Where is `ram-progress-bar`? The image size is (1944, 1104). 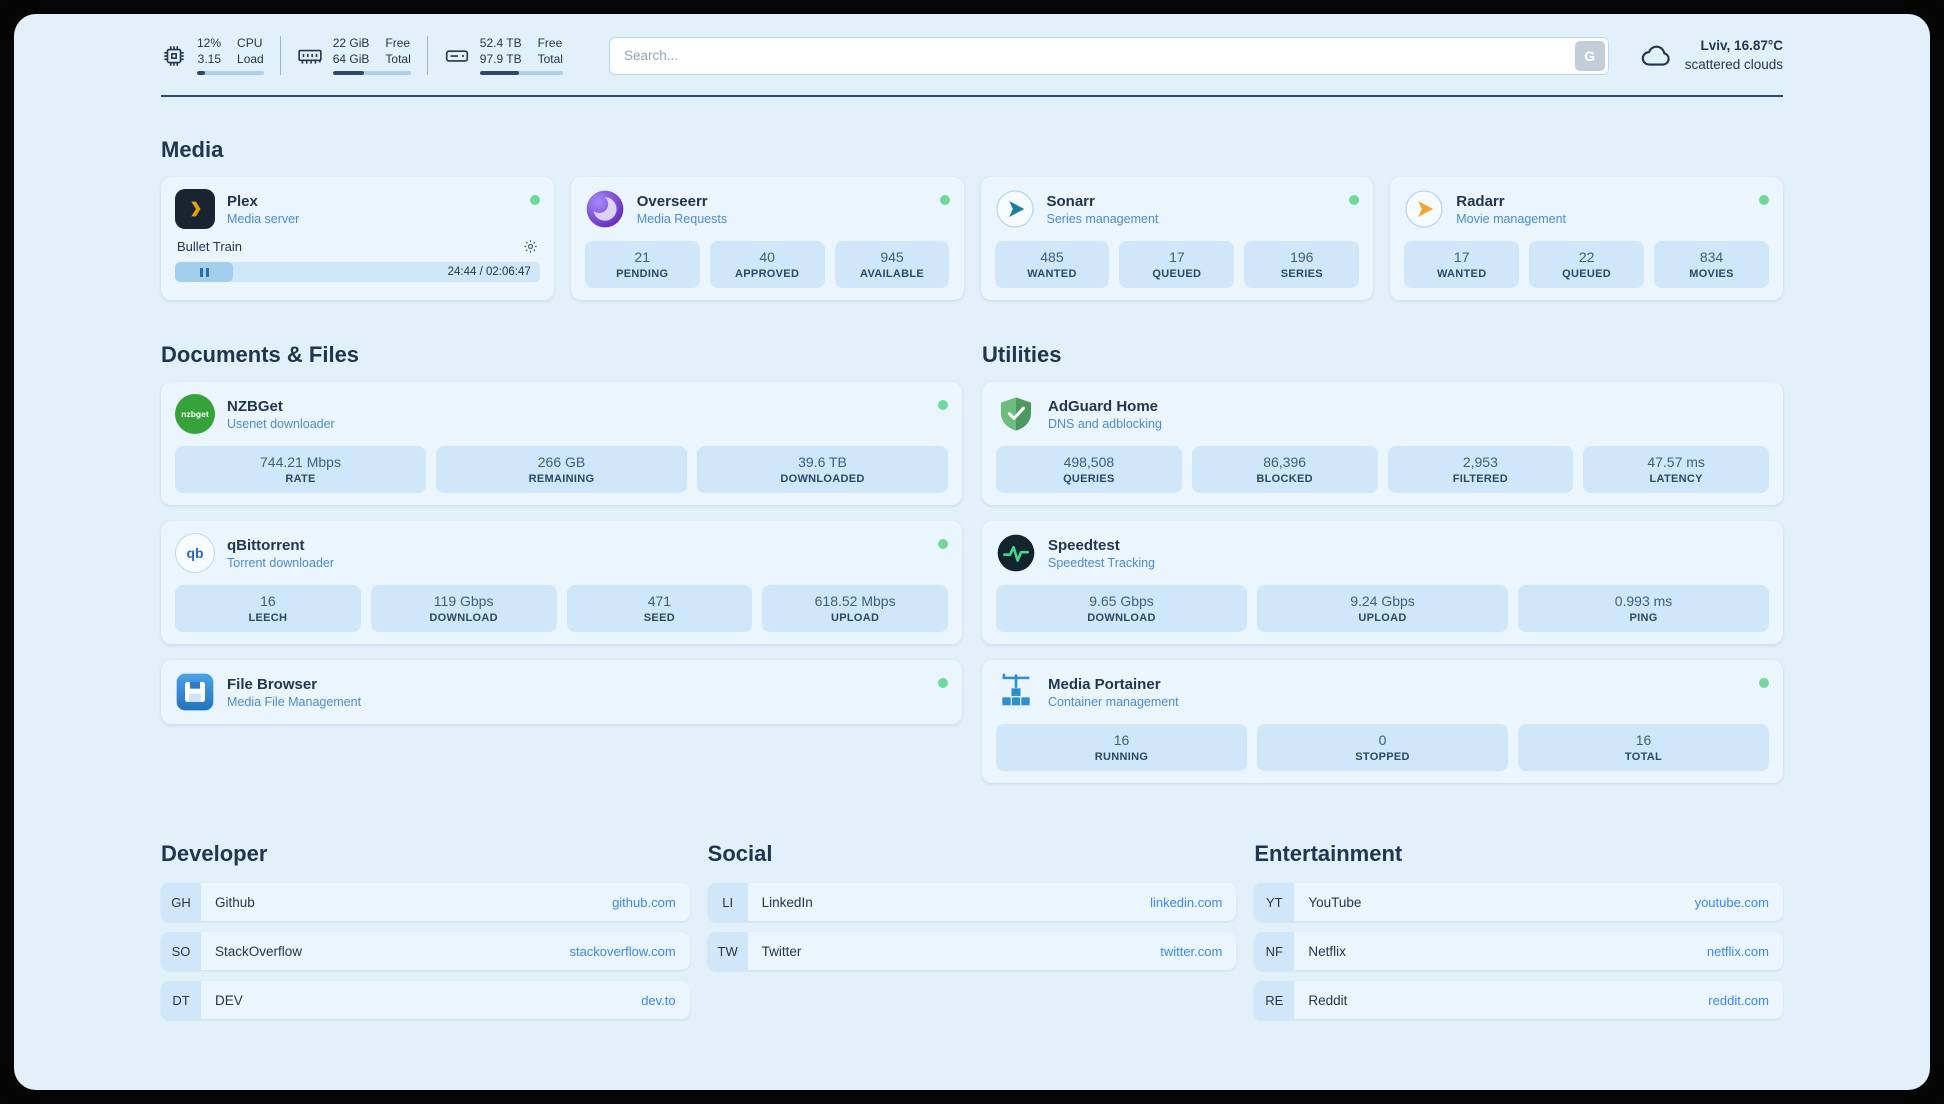
ram-progress-bar is located at coordinates (371, 73).